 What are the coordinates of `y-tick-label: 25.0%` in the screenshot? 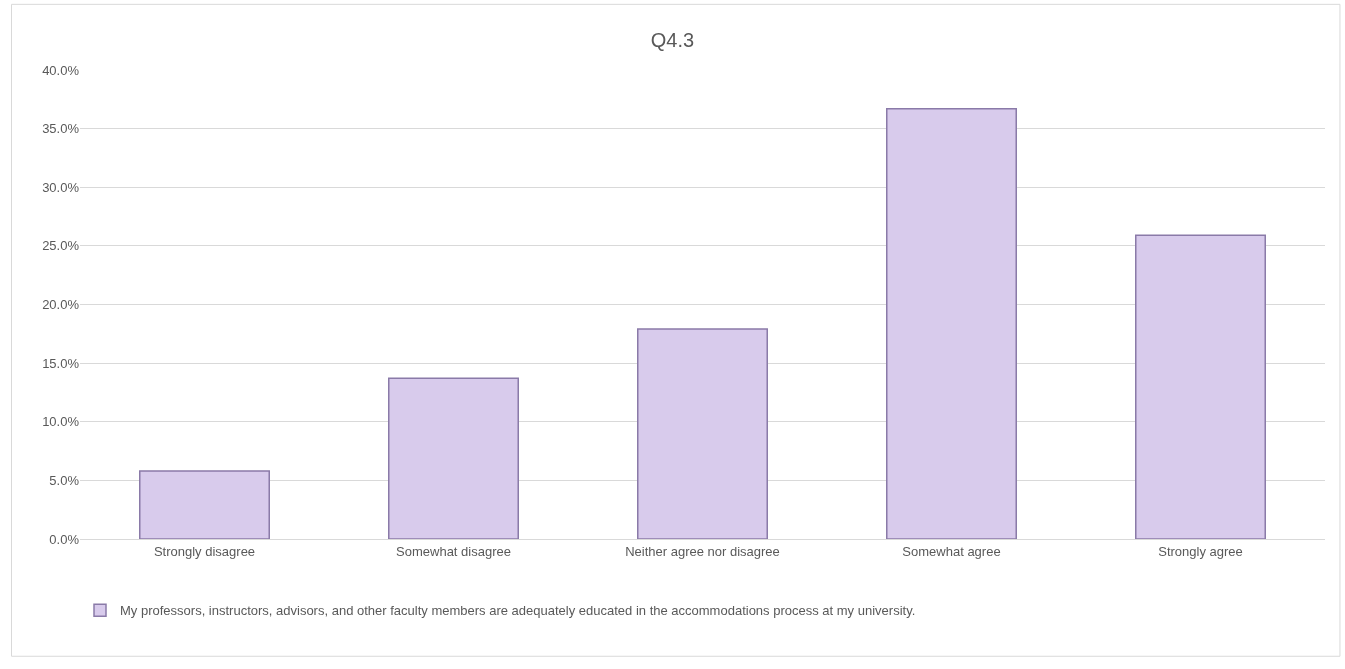 It's located at (61, 246).